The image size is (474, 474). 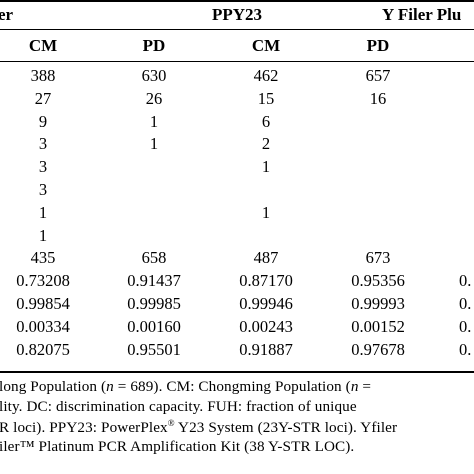 I want to click on table-cell: 0.00243, so click(x=266, y=326).